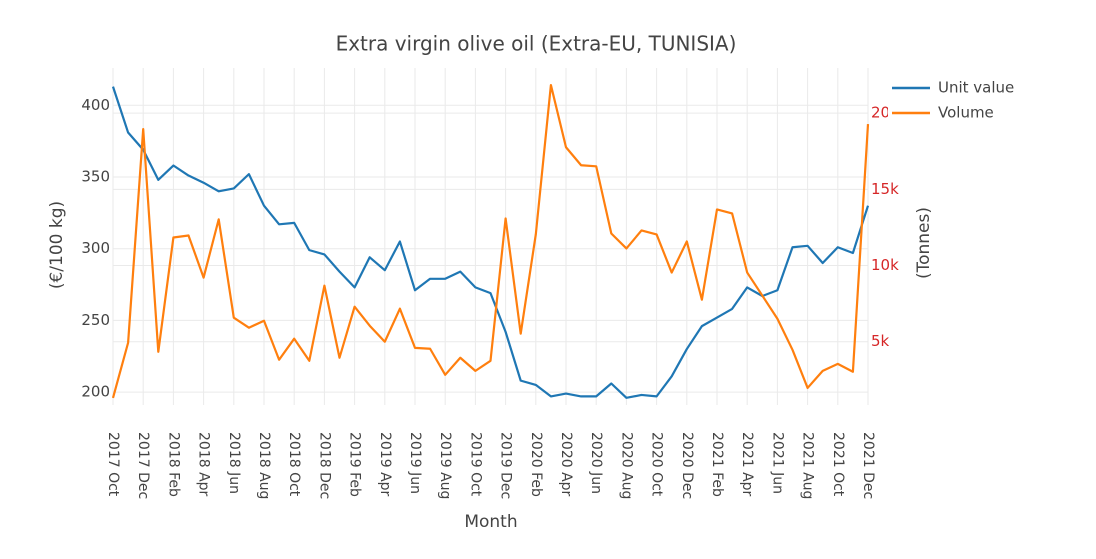 The image size is (1096, 559). What do you see at coordinates (777, 463) in the screenshot?
I see `x-tick-label: 2021 Jun` at bounding box center [777, 463].